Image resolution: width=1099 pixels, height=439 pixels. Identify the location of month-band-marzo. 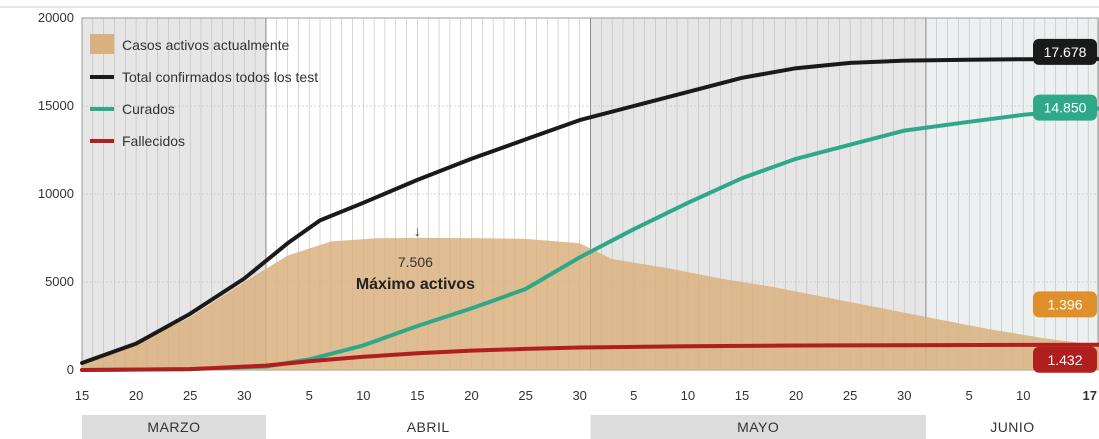
(174, 427).